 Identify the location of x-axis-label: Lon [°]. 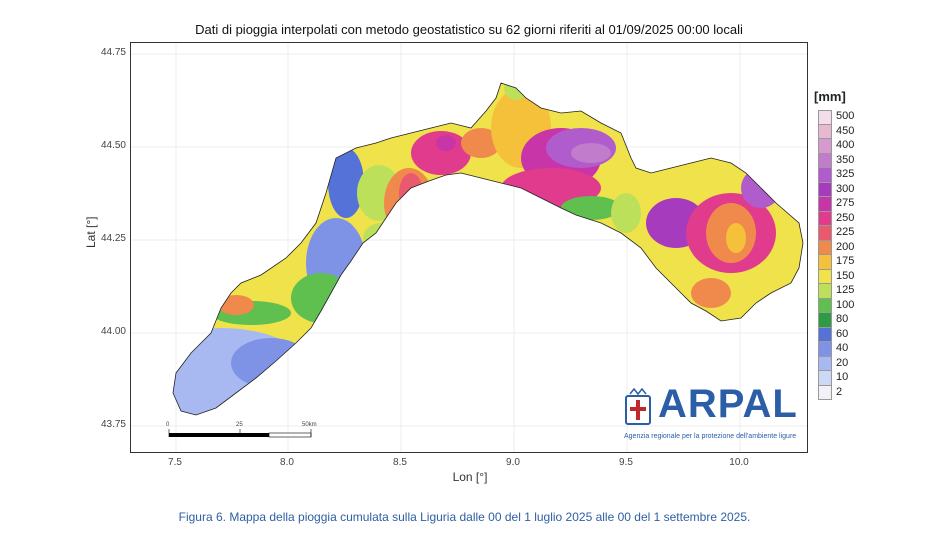
(470, 477).